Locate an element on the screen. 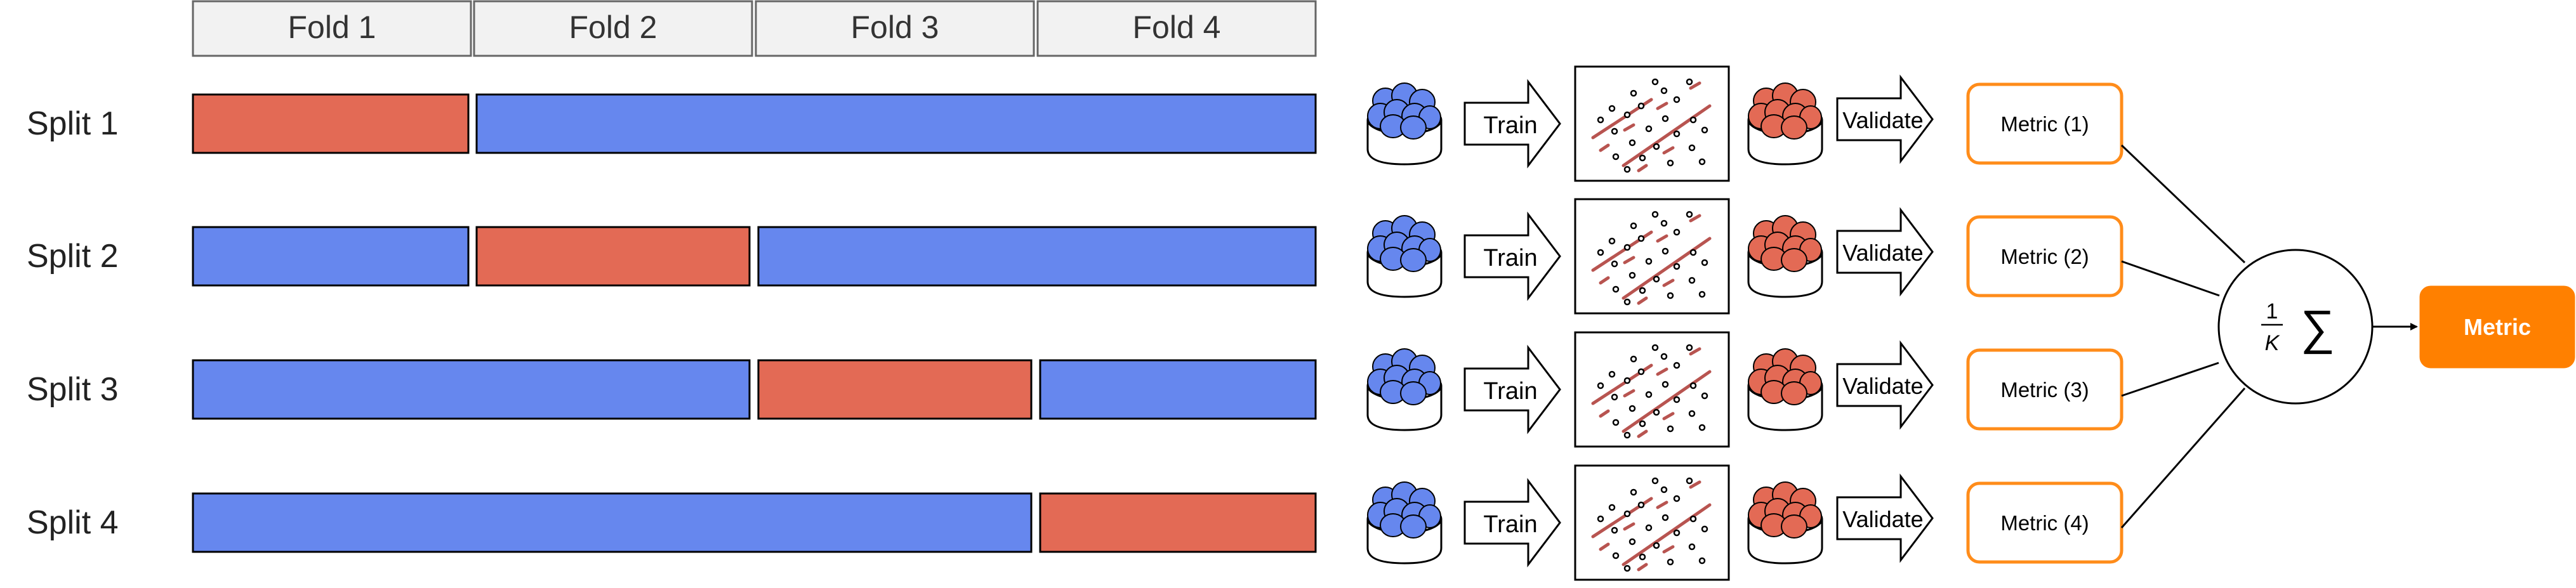 The height and width of the screenshot is (588, 2576). final-metric-box: Metric is located at coordinates (2497, 327).